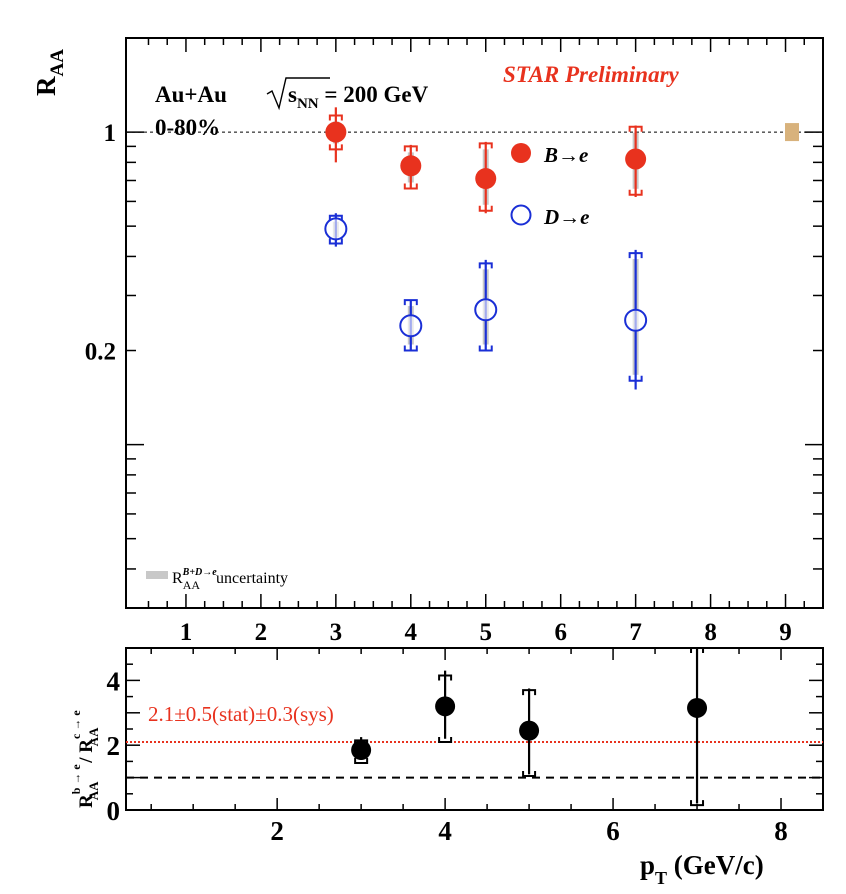 This screenshot has height=894, width=846. What do you see at coordinates (46, 86) in the screenshot?
I see `top-ylabel-main: R` at bounding box center [46, 86].